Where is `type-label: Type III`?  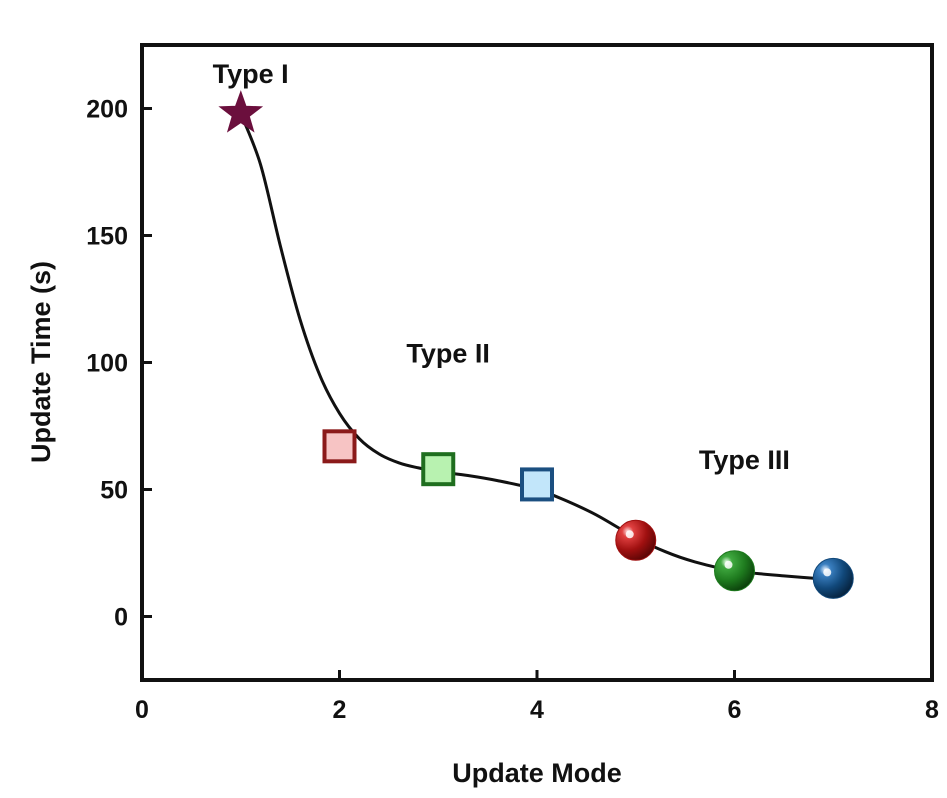 type-label: Type III is located at coordinates (744, 460).